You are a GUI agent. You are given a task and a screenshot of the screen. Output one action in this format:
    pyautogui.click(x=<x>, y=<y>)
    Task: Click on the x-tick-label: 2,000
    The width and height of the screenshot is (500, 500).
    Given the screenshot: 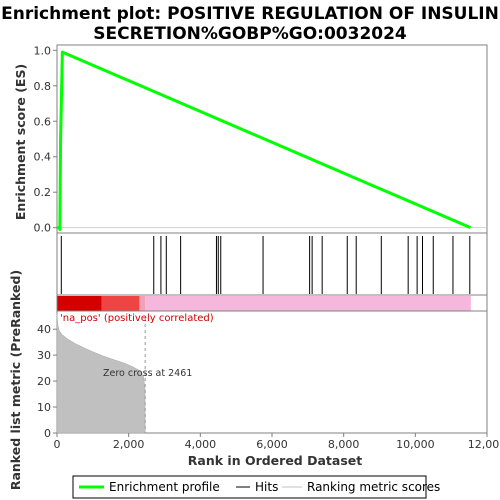 What is the action you would take?
    pyautogui.click(x=129, y=444)
    